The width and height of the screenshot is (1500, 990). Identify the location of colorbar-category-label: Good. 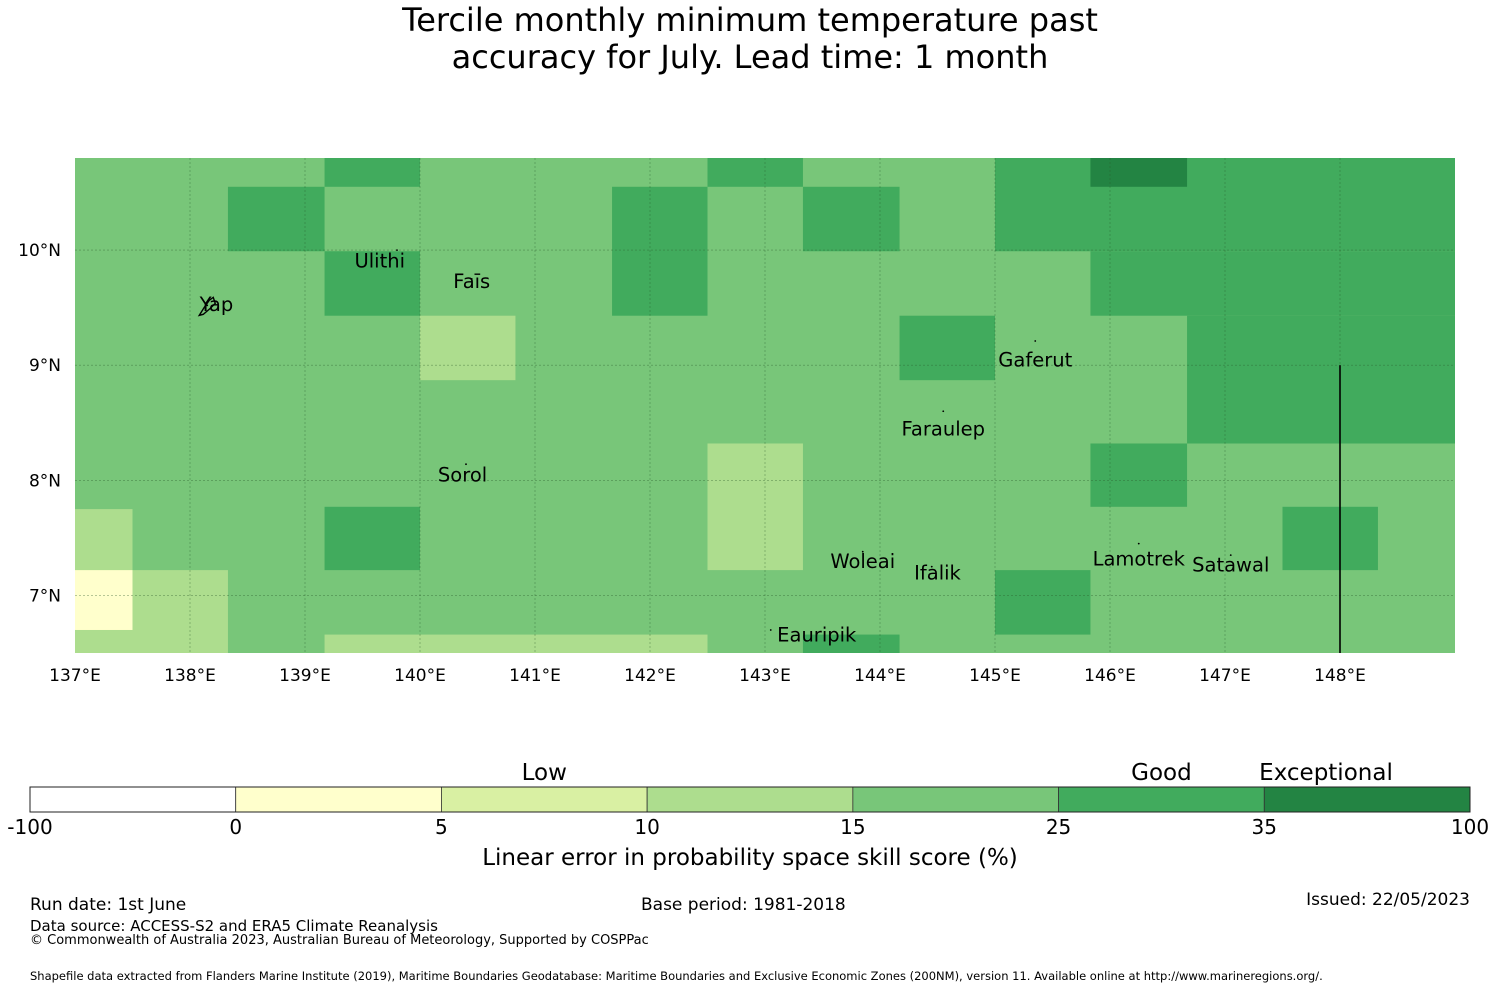
(1161, 773).